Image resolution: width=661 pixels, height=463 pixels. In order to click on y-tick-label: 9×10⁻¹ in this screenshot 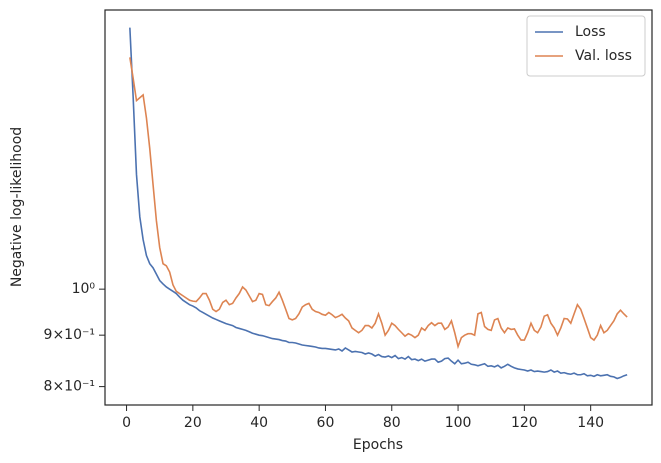, I will do `click(69, 335)`.